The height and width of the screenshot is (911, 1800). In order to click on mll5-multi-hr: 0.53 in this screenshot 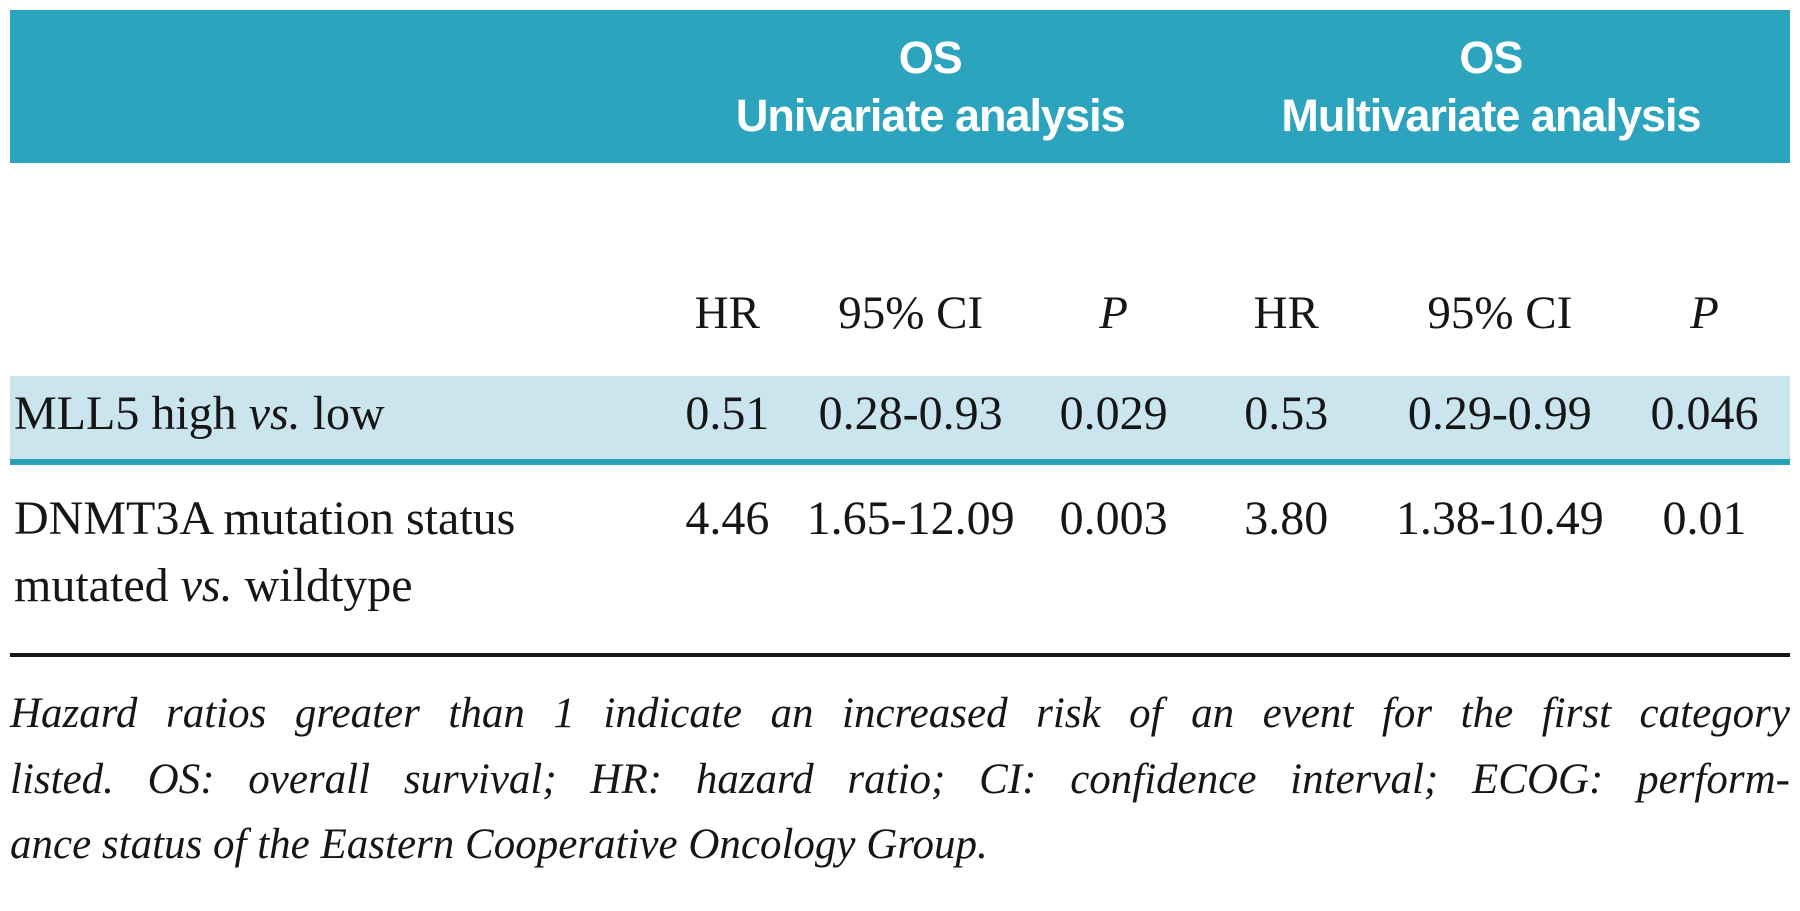, I will do `click(1286, 414)`.